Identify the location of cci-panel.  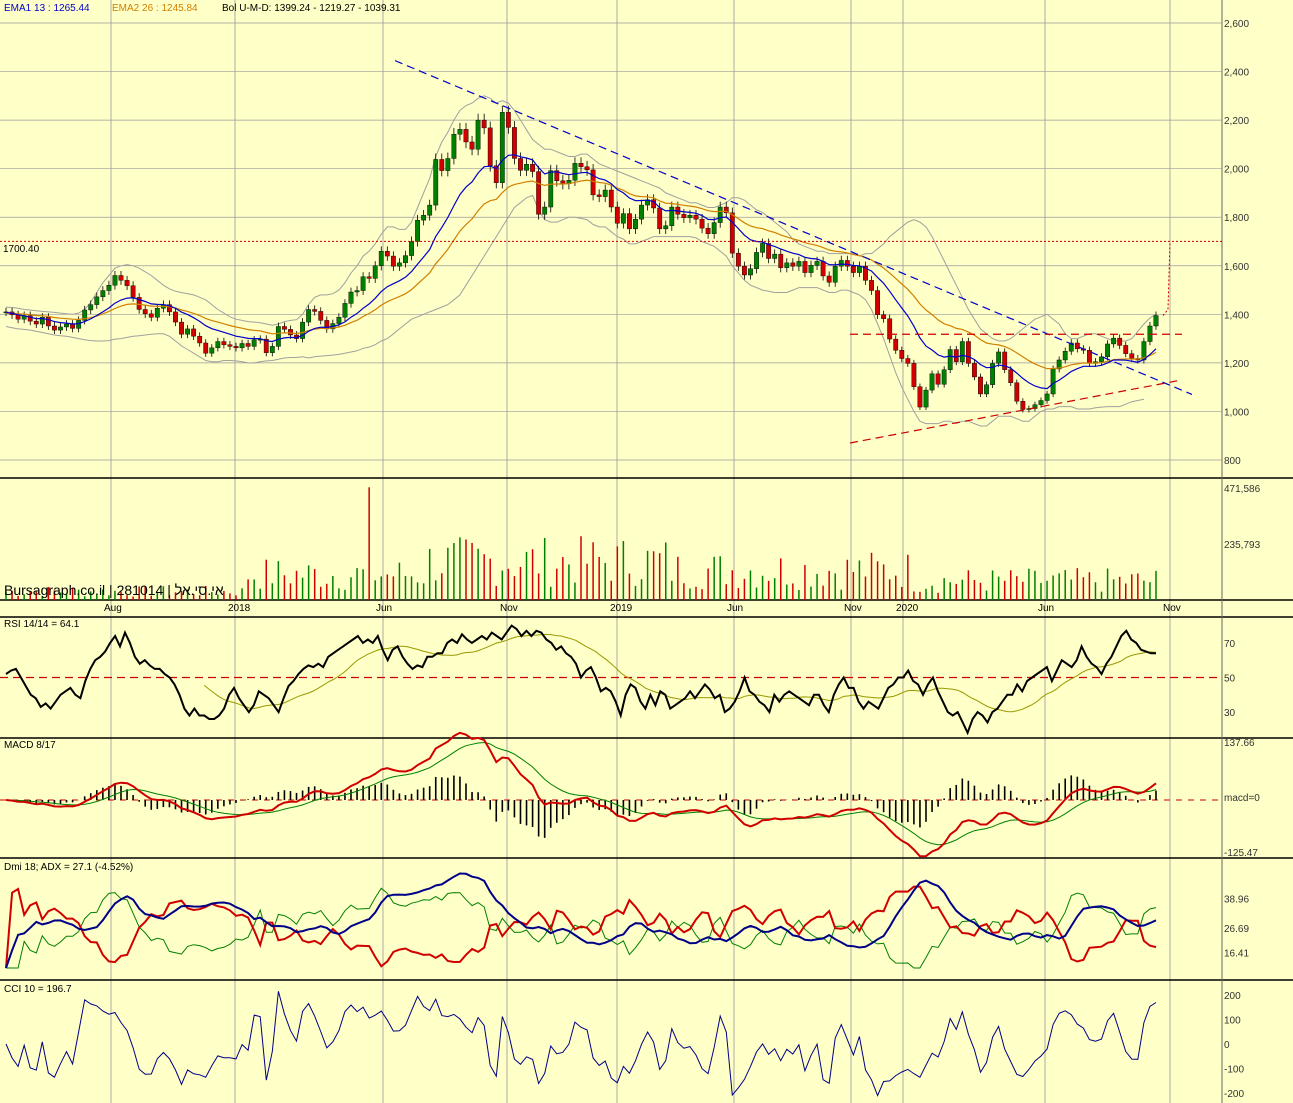
(581, 1044).